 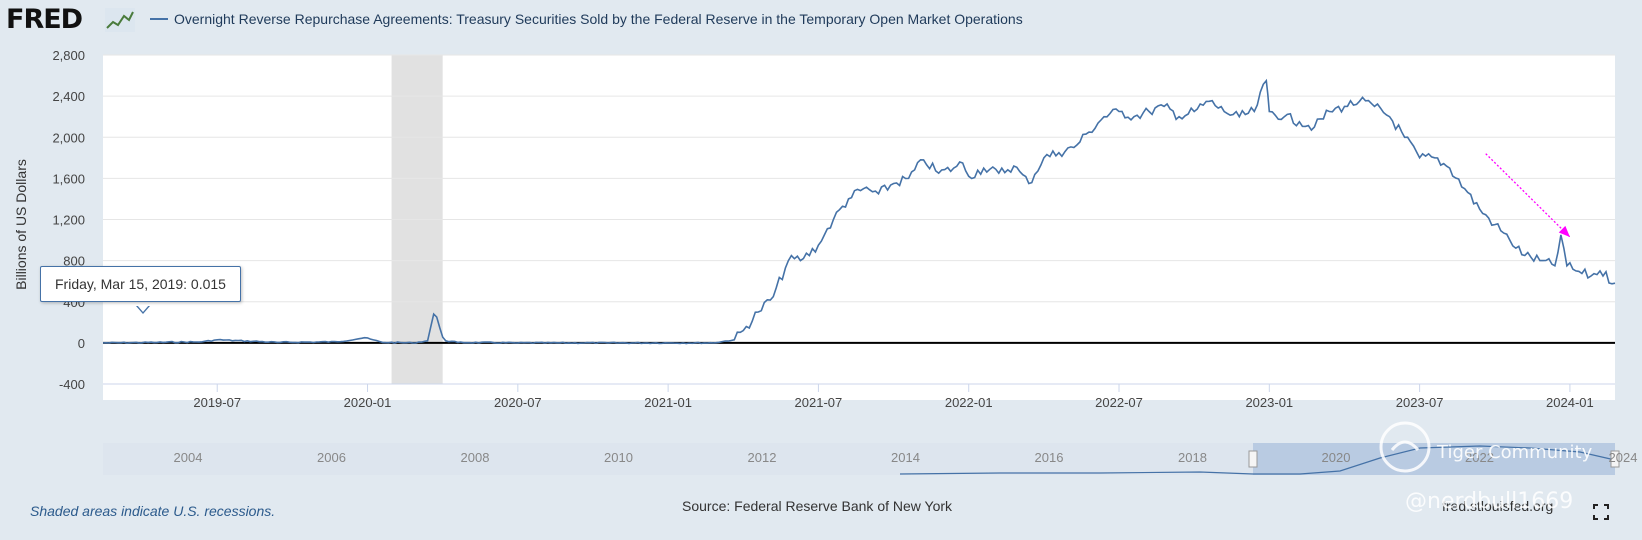 What do you see at coordinates (68, 178) in the screenshot?
I see `y-tick-label: 1,600` at bounding box center [68, 178].